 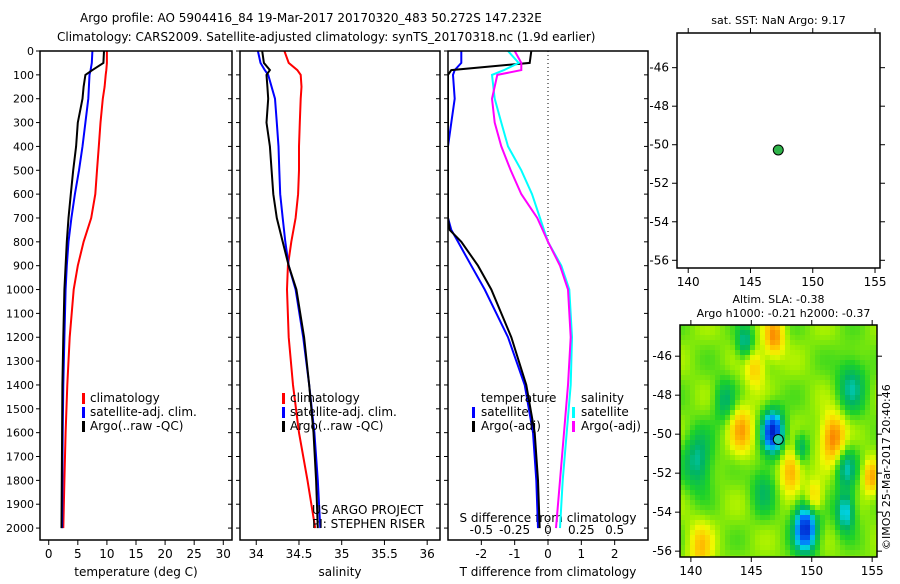 What do you see at coordinates (20, 290) in the screenshot?
I see `depth-tick-label: 1000` at bounding box center [20, 290].